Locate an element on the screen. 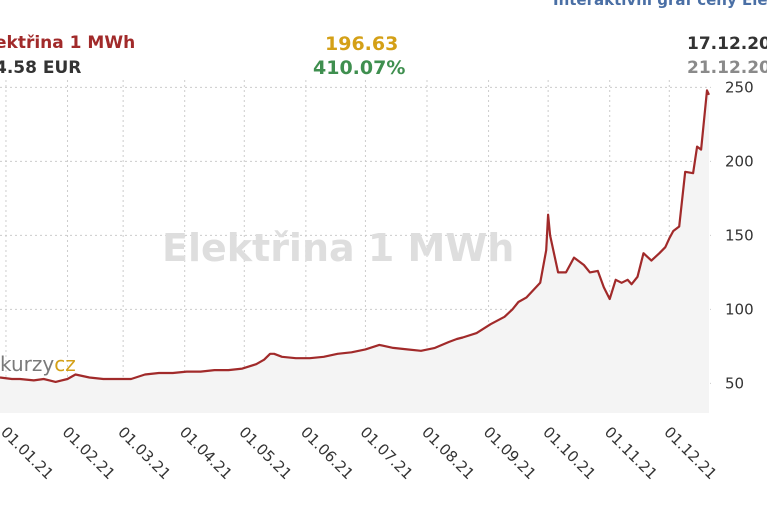 This screenshot has height=506, width=767. x-tick-label: 01.12.21 is located at coordinates (690, 453).